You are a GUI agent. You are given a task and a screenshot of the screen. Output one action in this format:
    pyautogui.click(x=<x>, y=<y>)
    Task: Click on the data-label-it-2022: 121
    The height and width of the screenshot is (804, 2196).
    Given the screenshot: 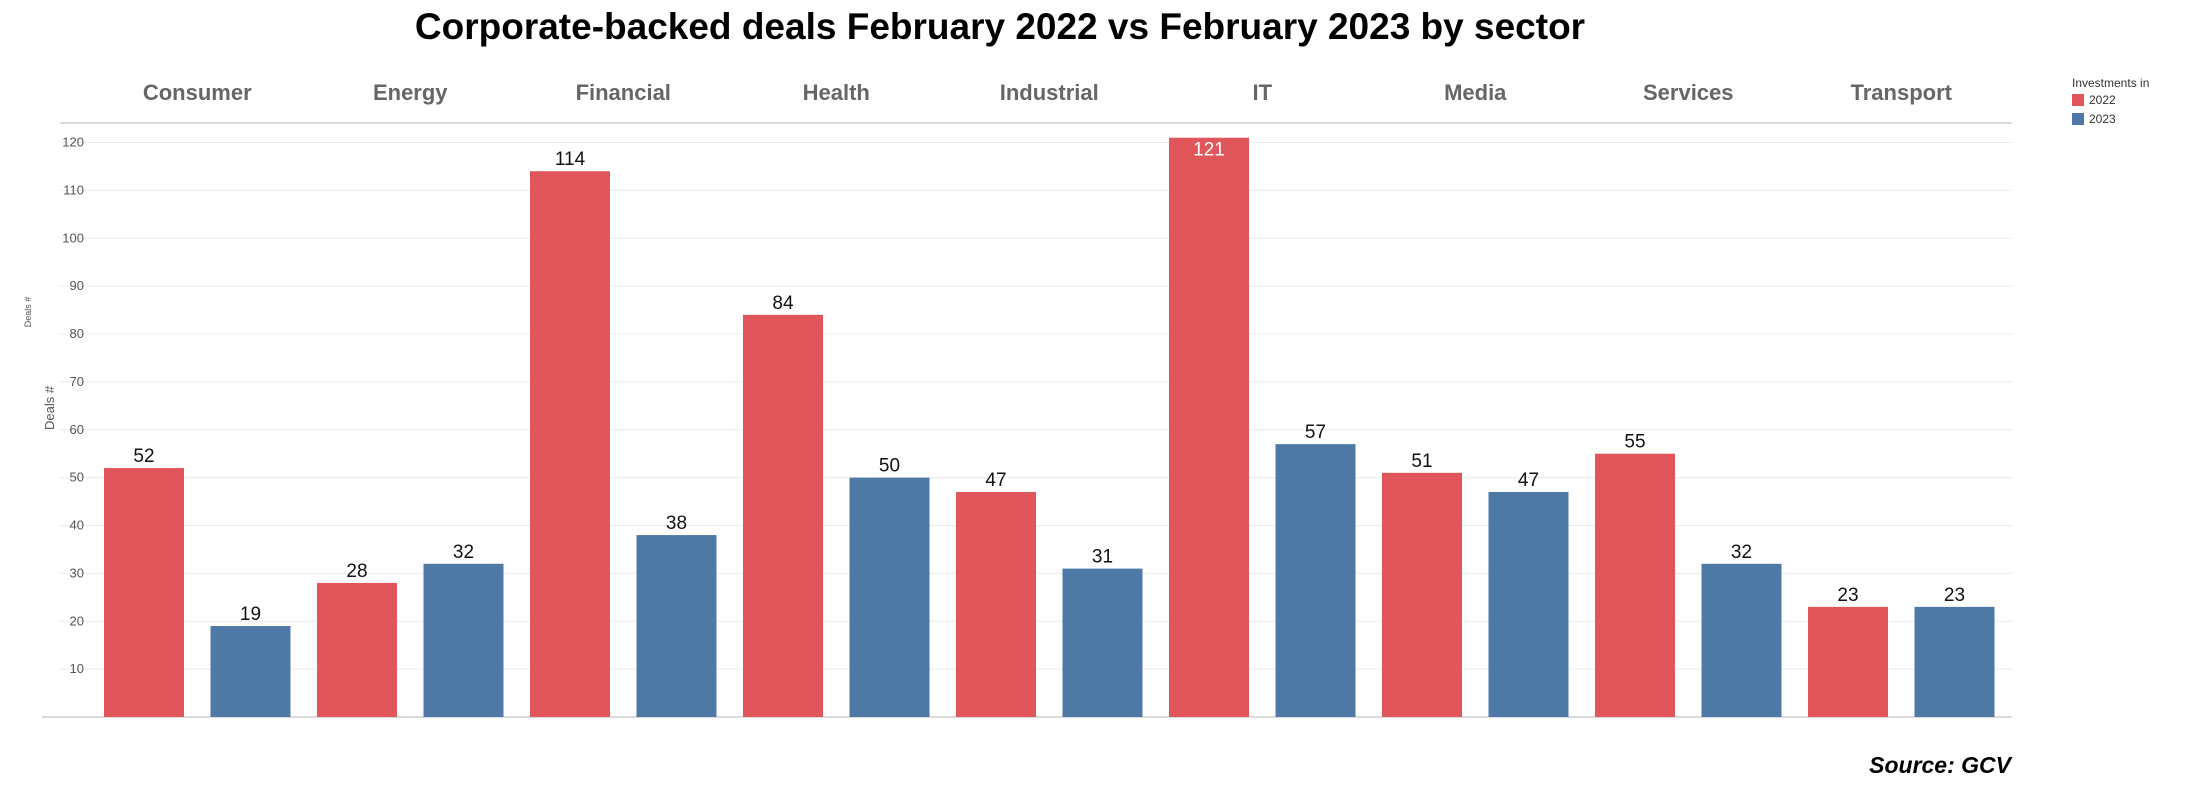 What is the action you would take?
    pyautogui.click(x=1209, y=150)
    